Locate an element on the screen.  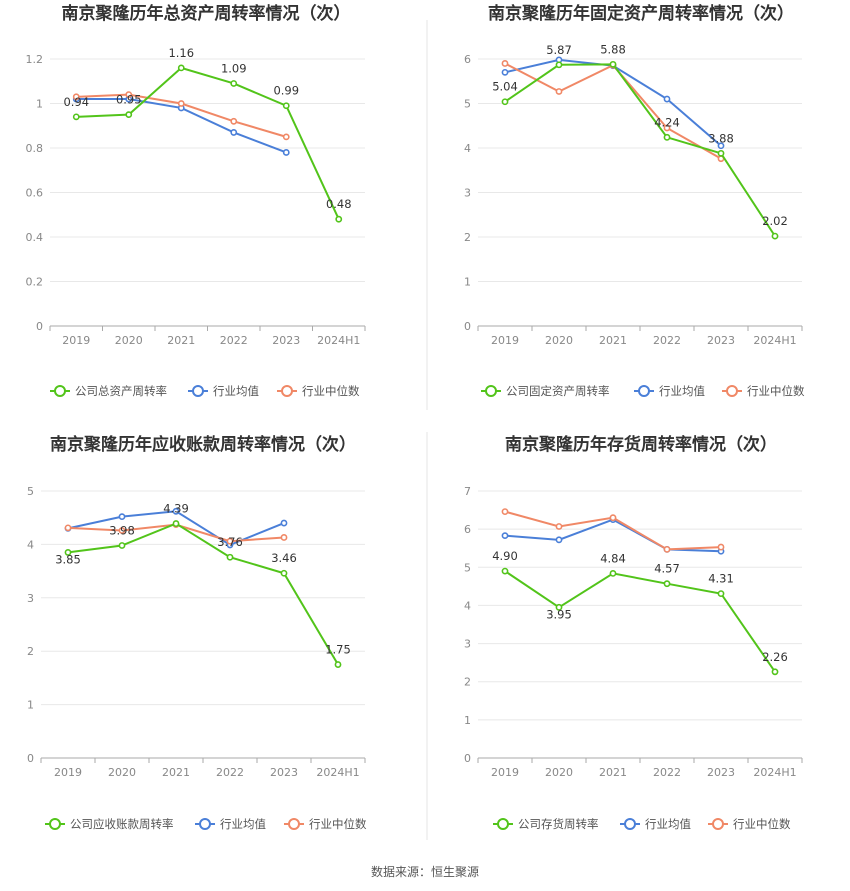
chart-title: 南京聚隆历年总资产周转率情况（次） is located at coordinates (206, 13).